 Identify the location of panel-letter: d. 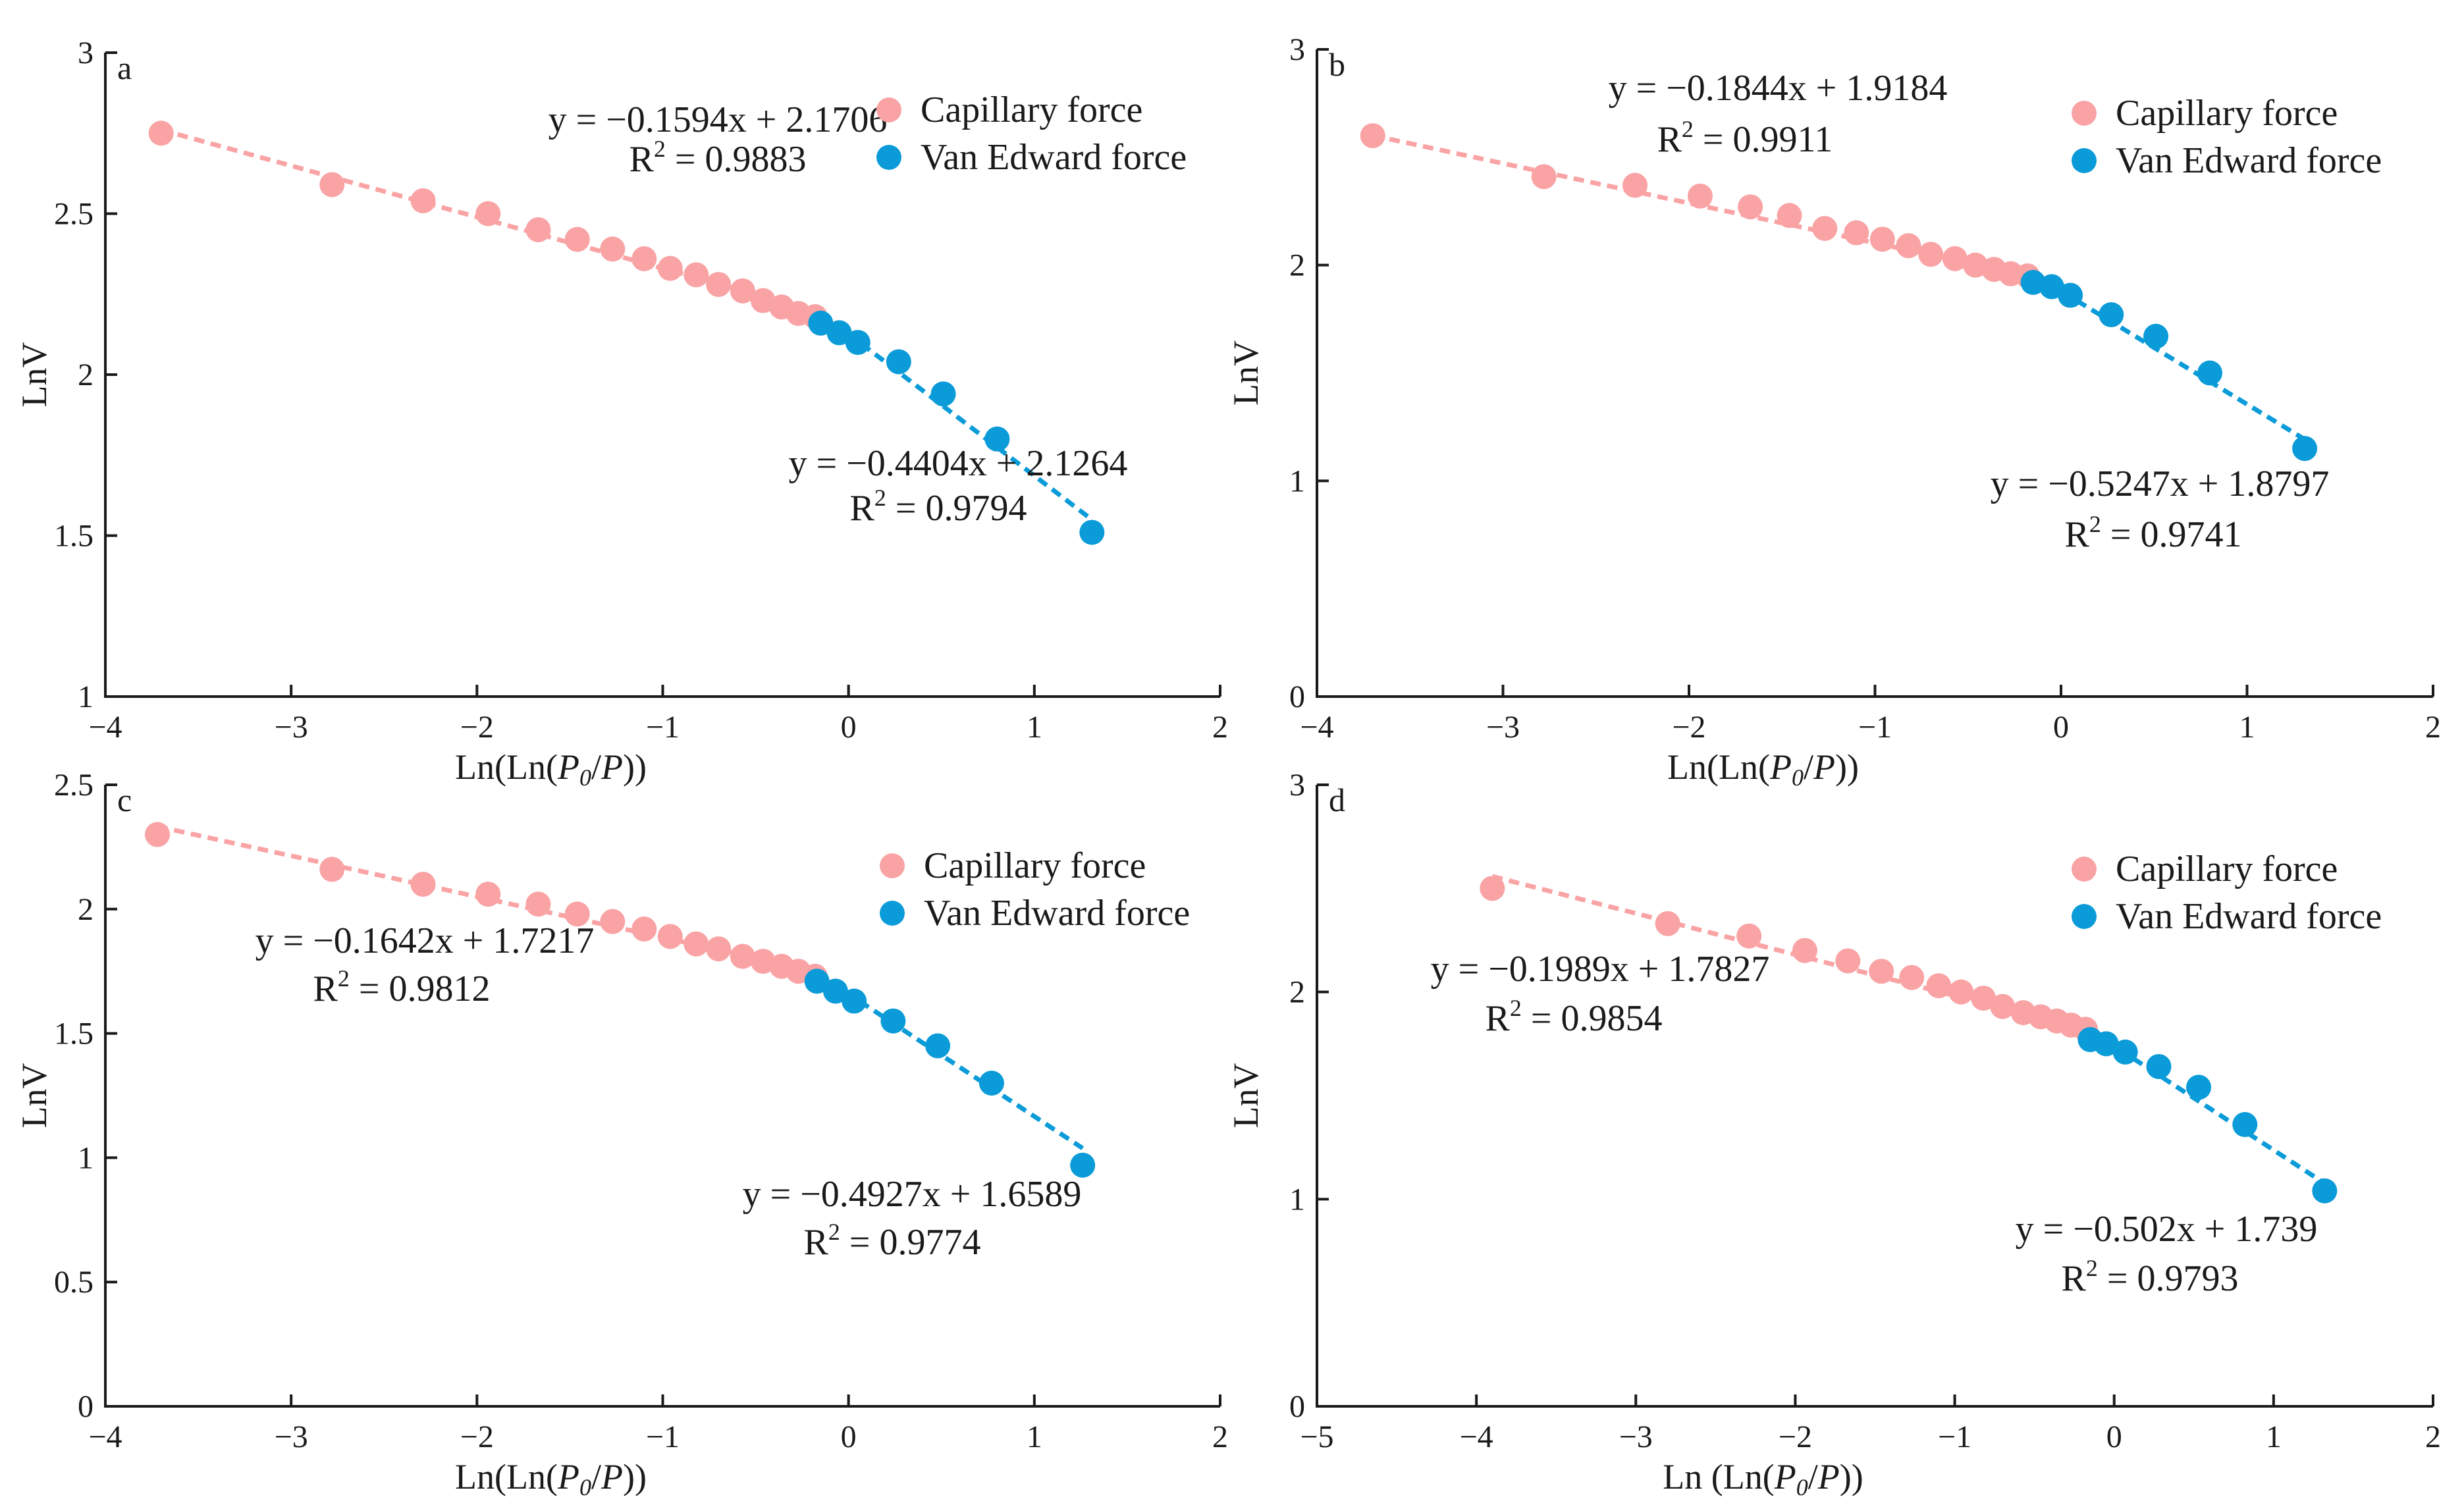
(1337, 800).